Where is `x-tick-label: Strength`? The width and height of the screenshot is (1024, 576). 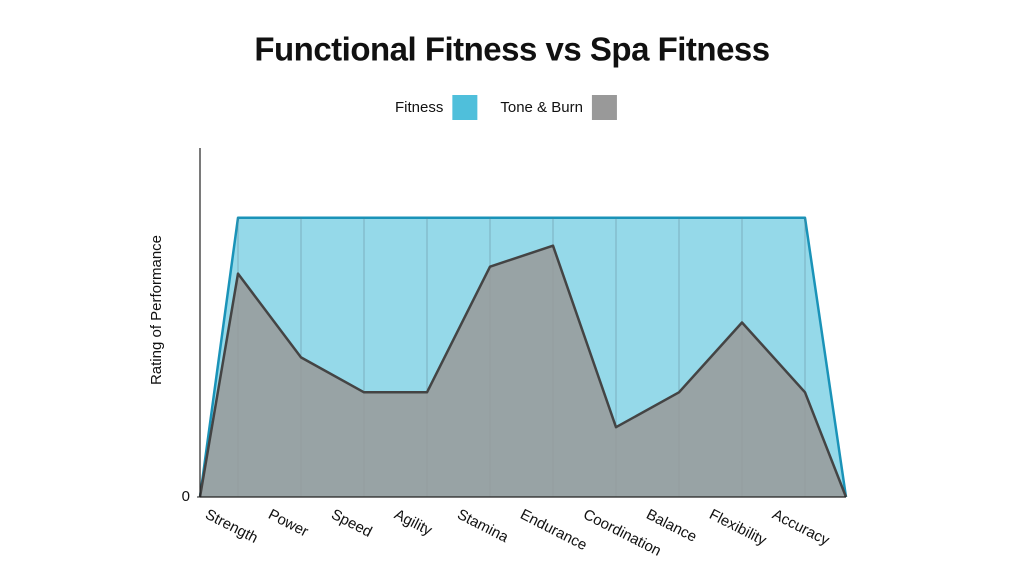
x-tick-label: Strength is located at coordinates (231, 526).